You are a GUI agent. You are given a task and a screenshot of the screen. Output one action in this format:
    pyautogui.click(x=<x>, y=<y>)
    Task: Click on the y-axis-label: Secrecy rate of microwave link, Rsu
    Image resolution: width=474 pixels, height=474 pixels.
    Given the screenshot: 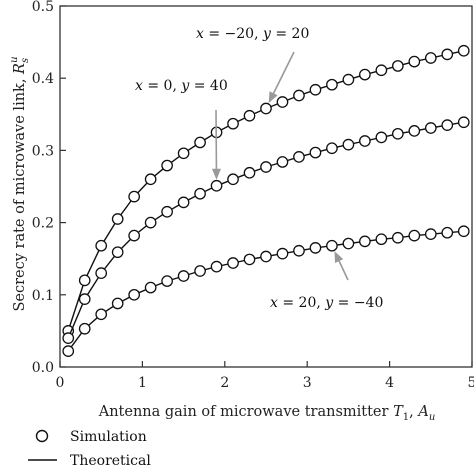 What is the action you would take?
    pyautogui.click(x=20, y=183)
    